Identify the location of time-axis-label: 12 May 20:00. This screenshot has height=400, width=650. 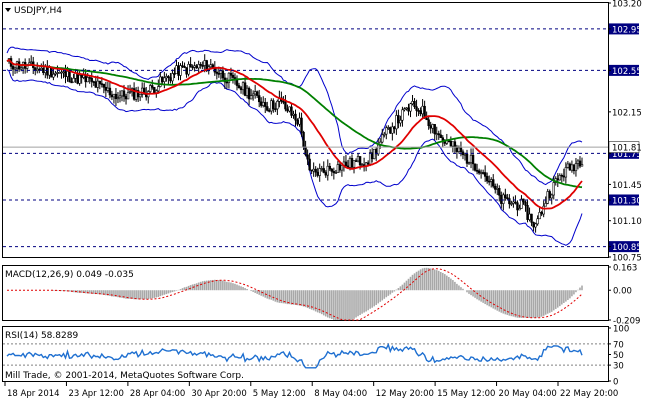
(405, 394).